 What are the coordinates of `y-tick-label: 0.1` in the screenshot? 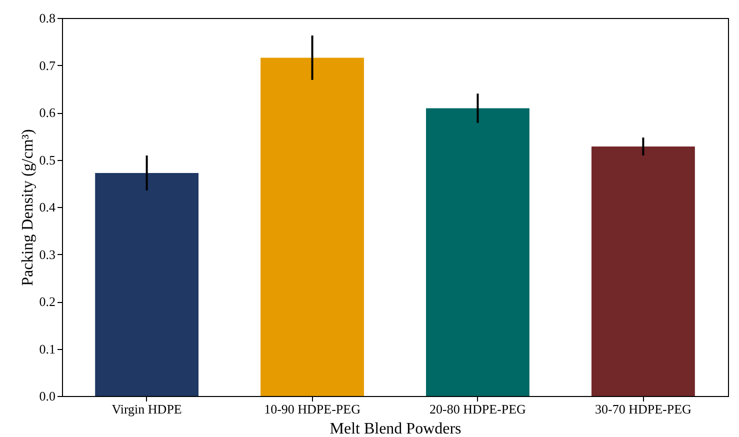 It's located at (47, 348).